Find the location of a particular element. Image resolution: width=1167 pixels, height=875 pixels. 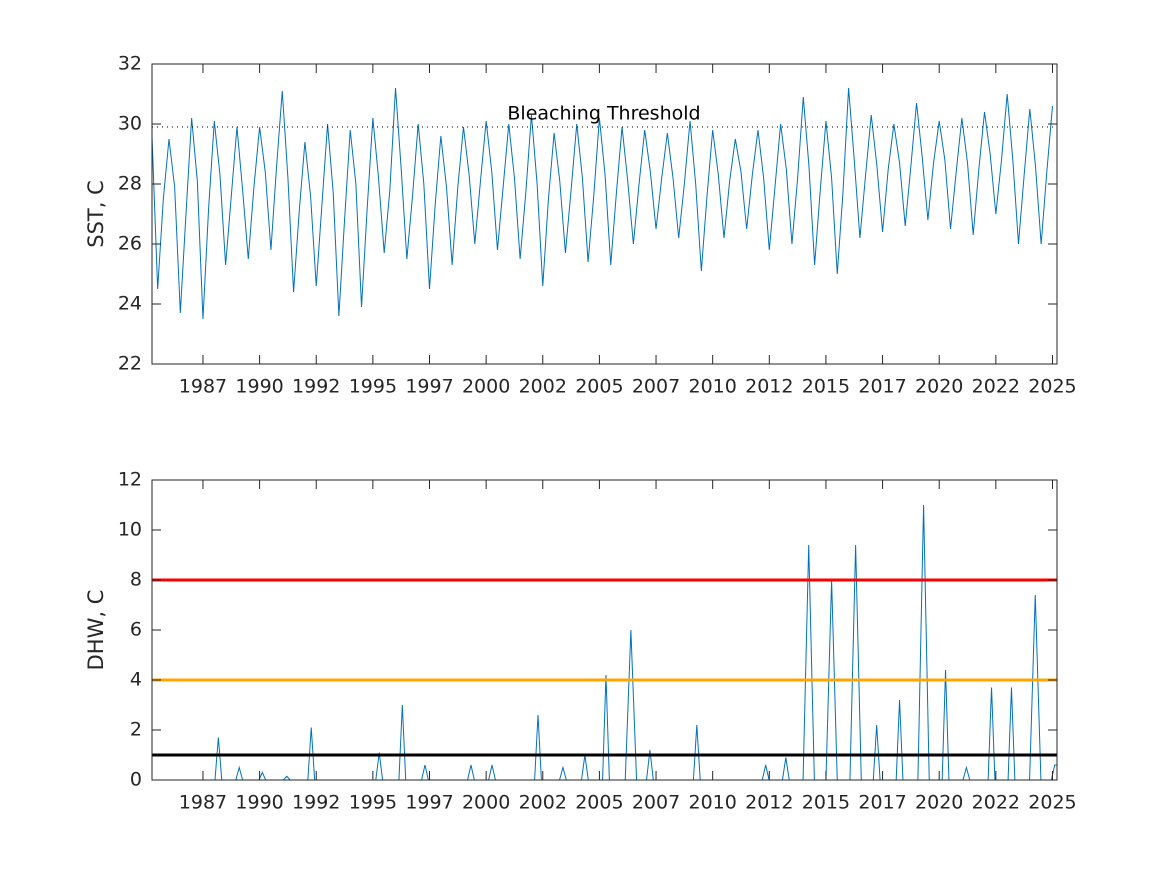

y-axis-label: SST, C is located at coordinates (96, 214).